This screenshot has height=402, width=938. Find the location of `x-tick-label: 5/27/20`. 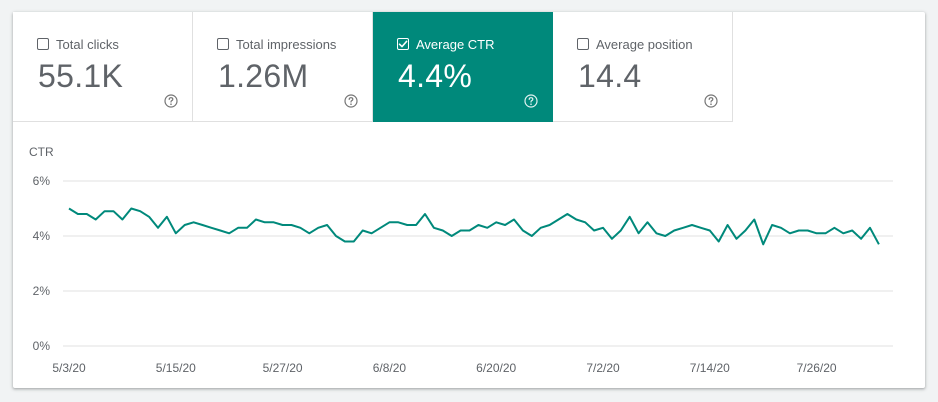

x-tick-label: 5/27/20 is located at coordinates (283, 368).